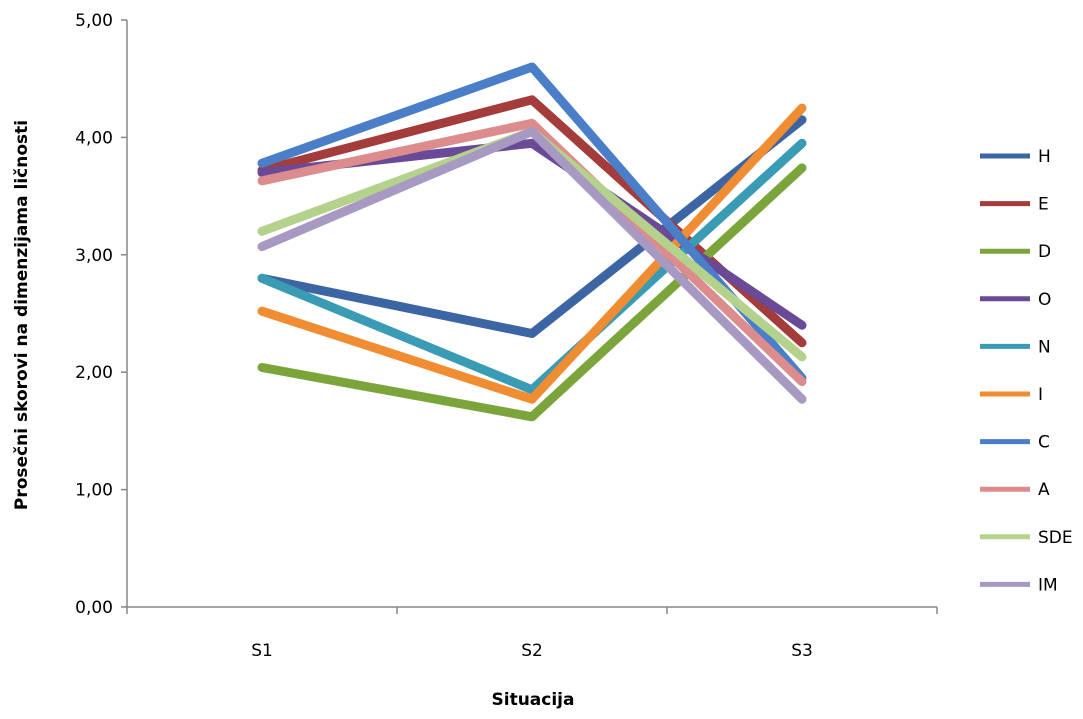 The height and width of the screenshot is (719, 1083). What do you see at coordinates (1040, 395) in the screenshot?
I see `legend-label: I` at bounding box center [1040, 395].